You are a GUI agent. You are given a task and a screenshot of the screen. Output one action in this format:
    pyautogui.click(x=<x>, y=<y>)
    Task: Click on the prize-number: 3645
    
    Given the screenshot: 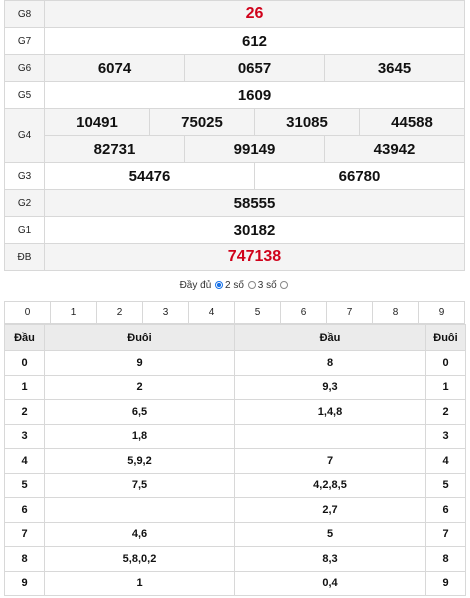 What is the action you would take?
    pyautogui.click(x=394, y=68)
    